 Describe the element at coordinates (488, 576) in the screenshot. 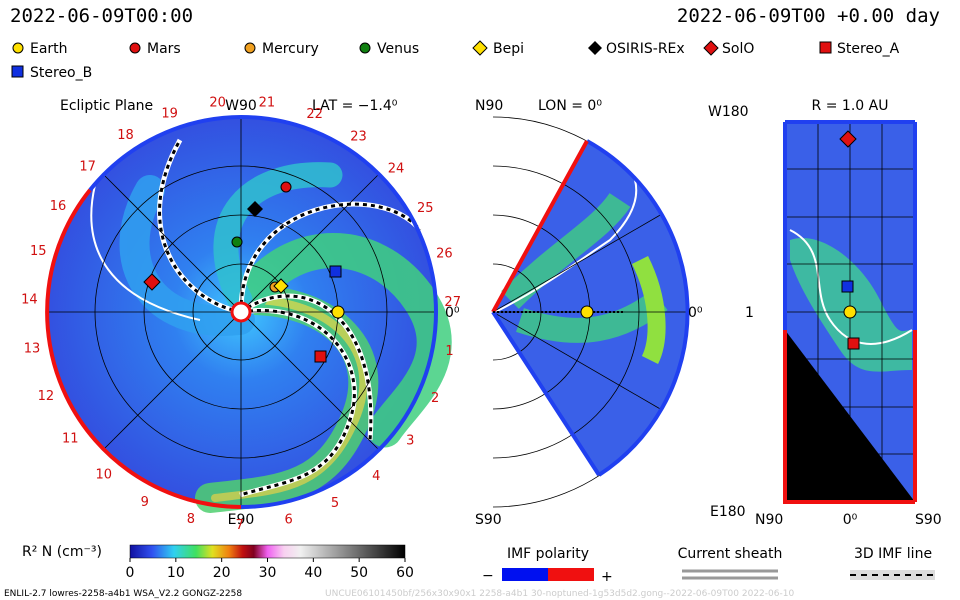

I see `label: −` at that location.